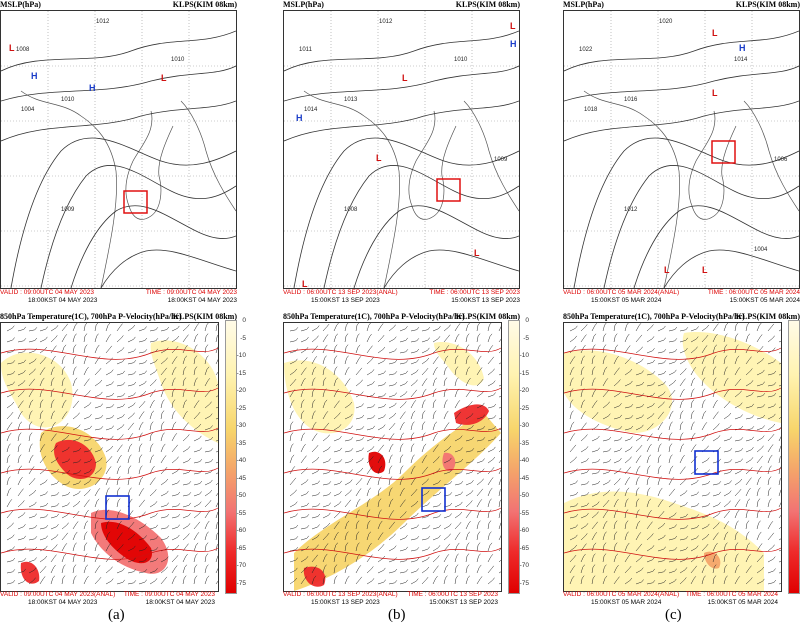 This screenshot has height=631, width=800. I want to click on isobar-label: 1016, so click(631, 100).